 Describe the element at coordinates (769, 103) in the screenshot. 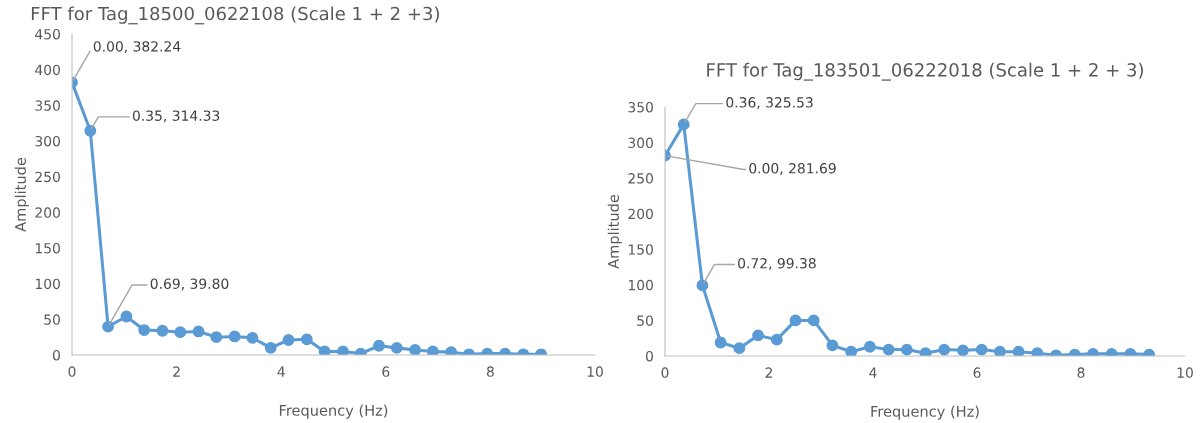

I see `annotation: 0.36, 325.53` at that location.